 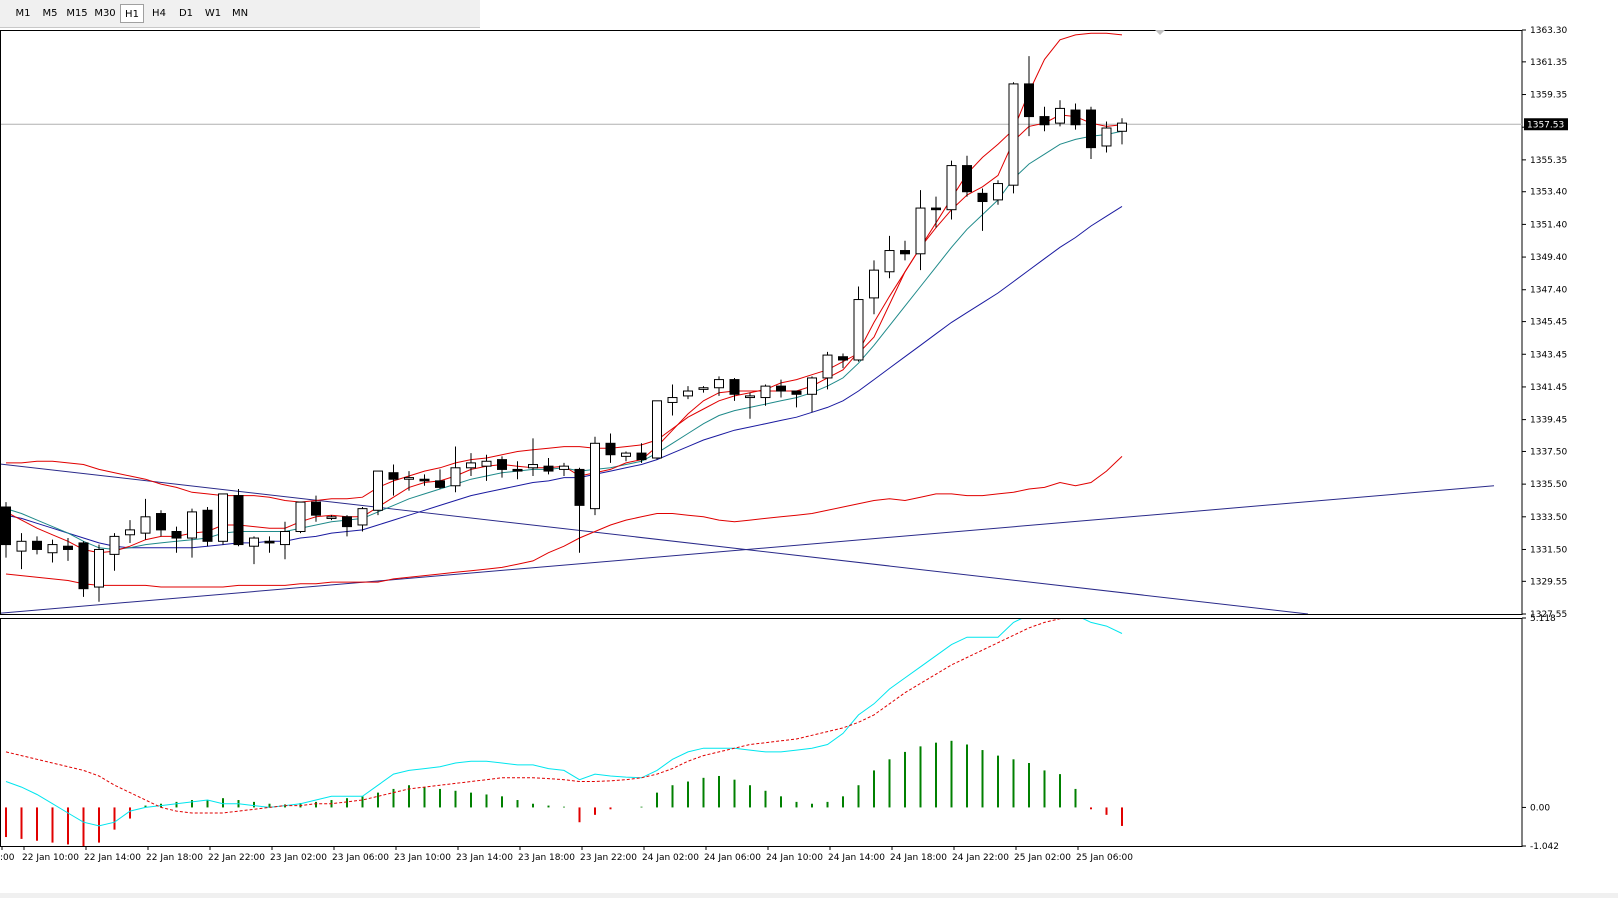 I want to click on bottom-scrollbar, so click(x=809, y=895).